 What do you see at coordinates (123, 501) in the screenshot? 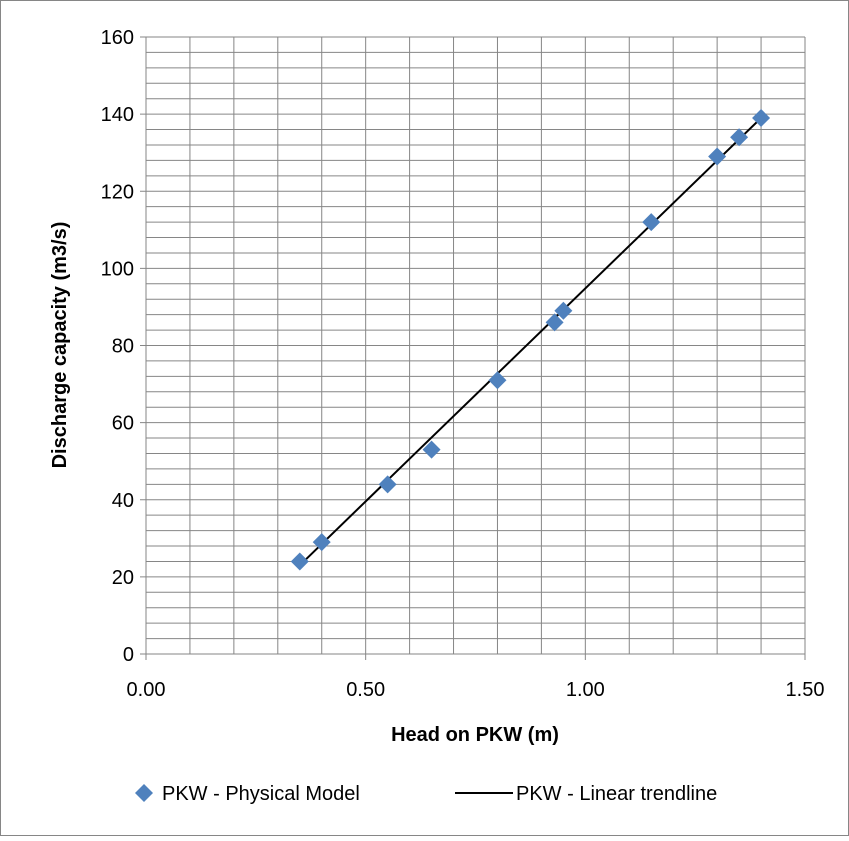
I see `y-tick-label: 40` at bounding box center [123, 501].